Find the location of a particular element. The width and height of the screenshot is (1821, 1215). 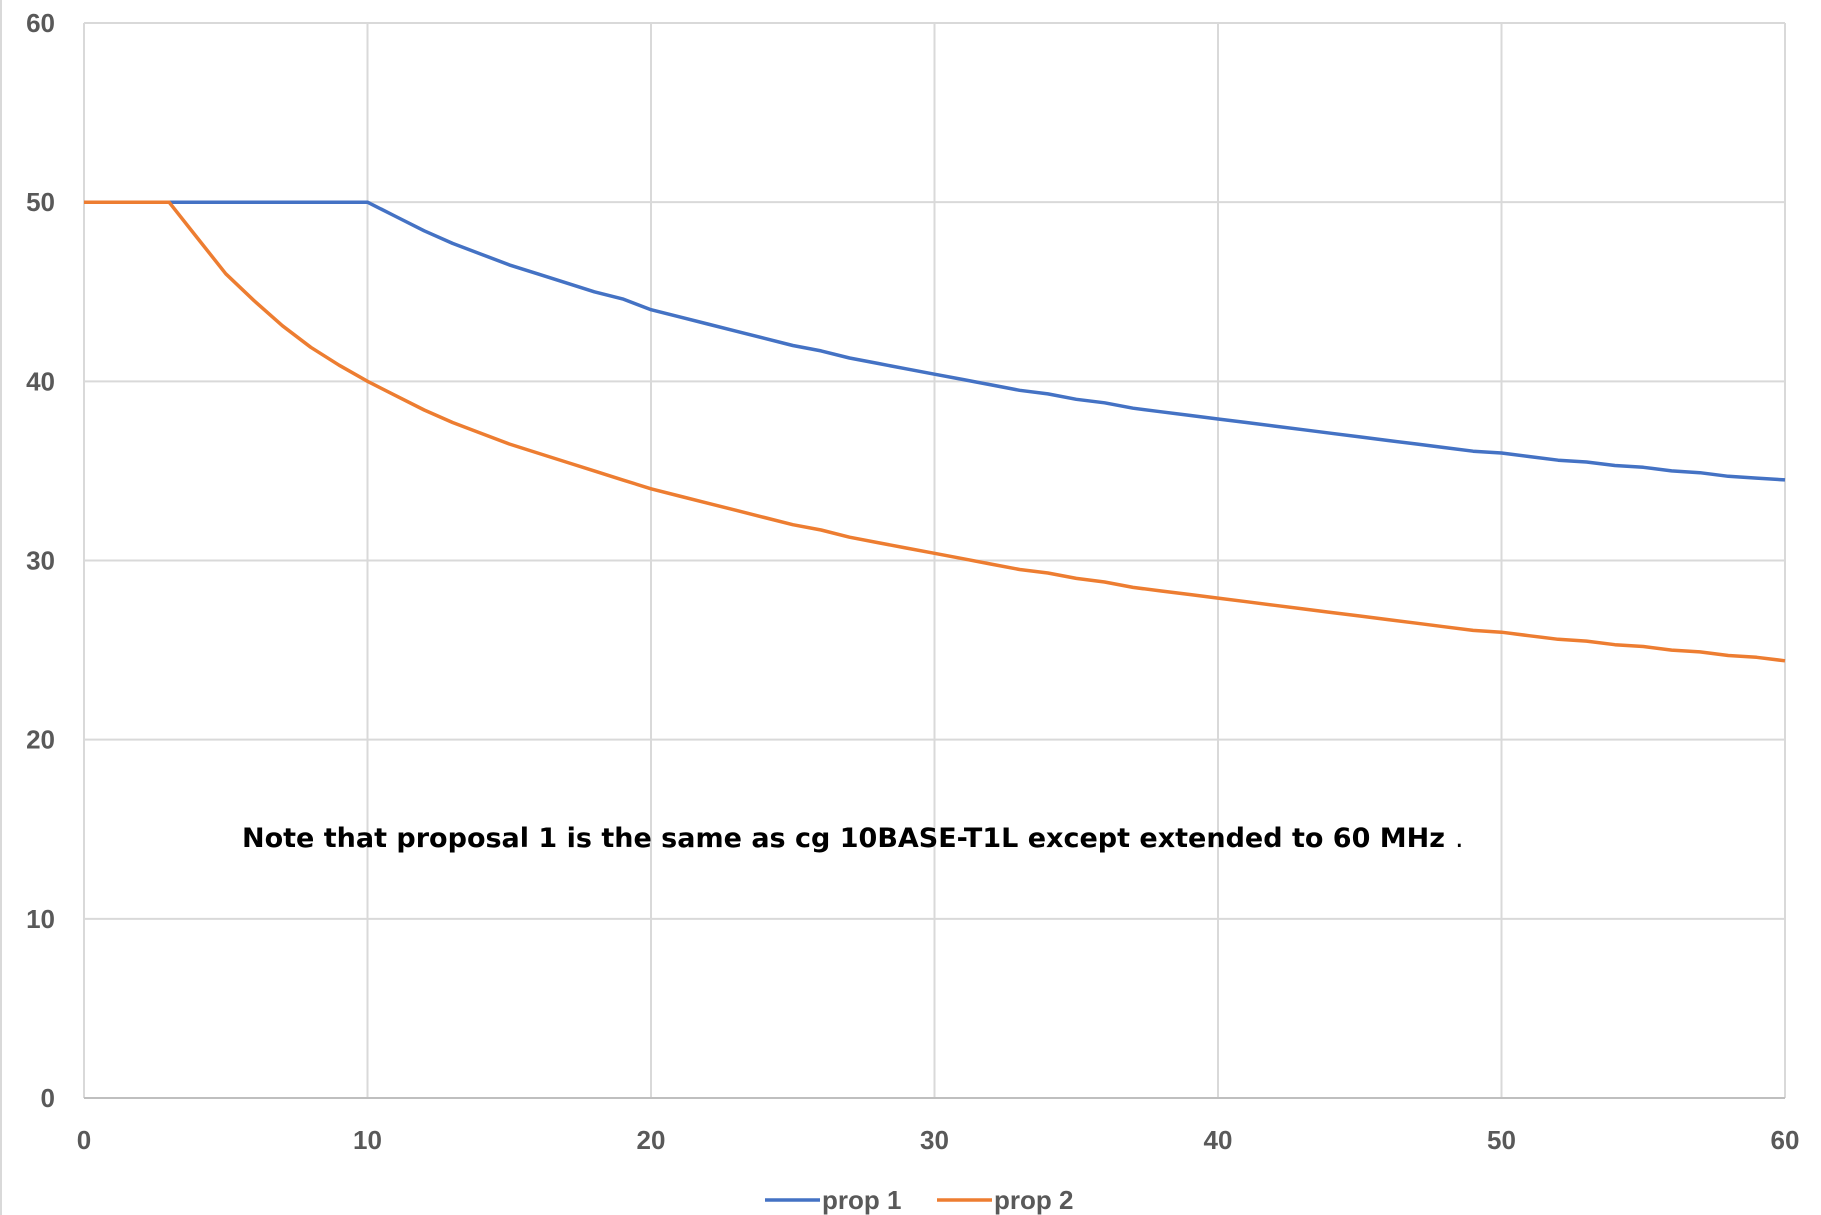

y-tick-label: 50 is located at coordinates (40, 202).